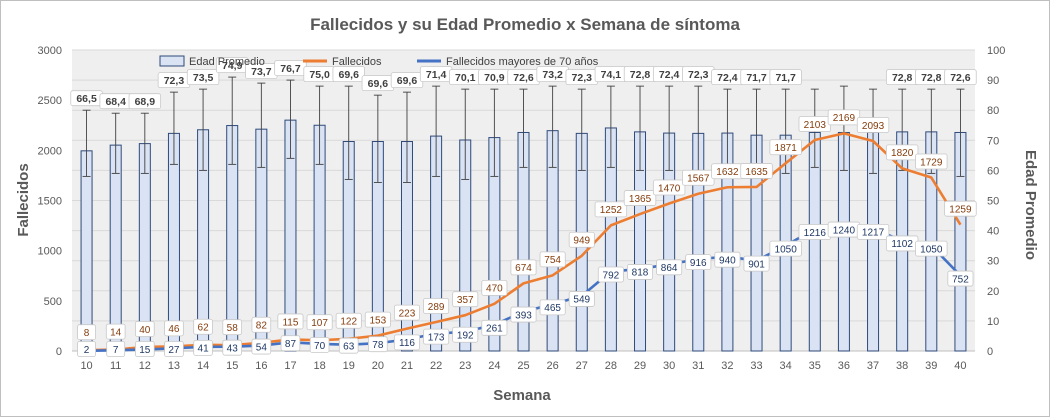 This screenshot has height=417, width=1050. I want to click on y-axis-title: Fallecidos, so click(23, 199).